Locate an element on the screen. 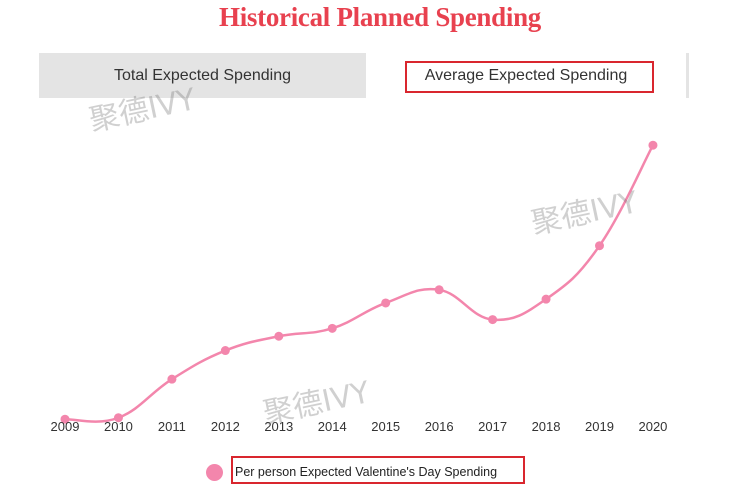 This screenshot has height=489, width=750. x-tick-label: 2015 is located at coordinates (385, 426).